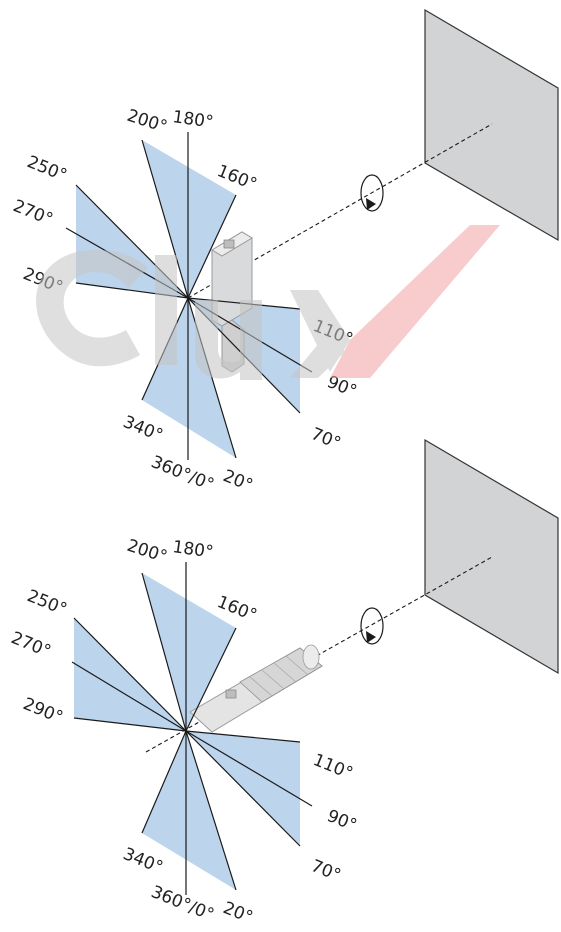 This screenshot has width=561, height=932. I want to click on watermark-logo, so click(268, 302).